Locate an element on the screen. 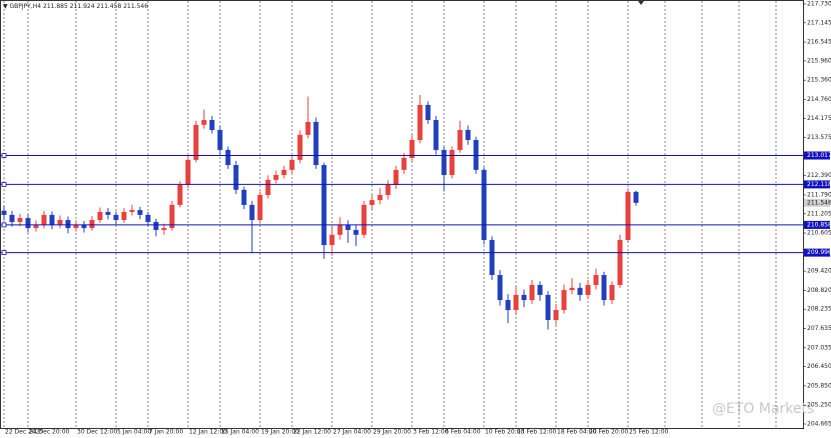  x-tick-label: 22 Jan 12:00 is located at coordinates (312, 432).